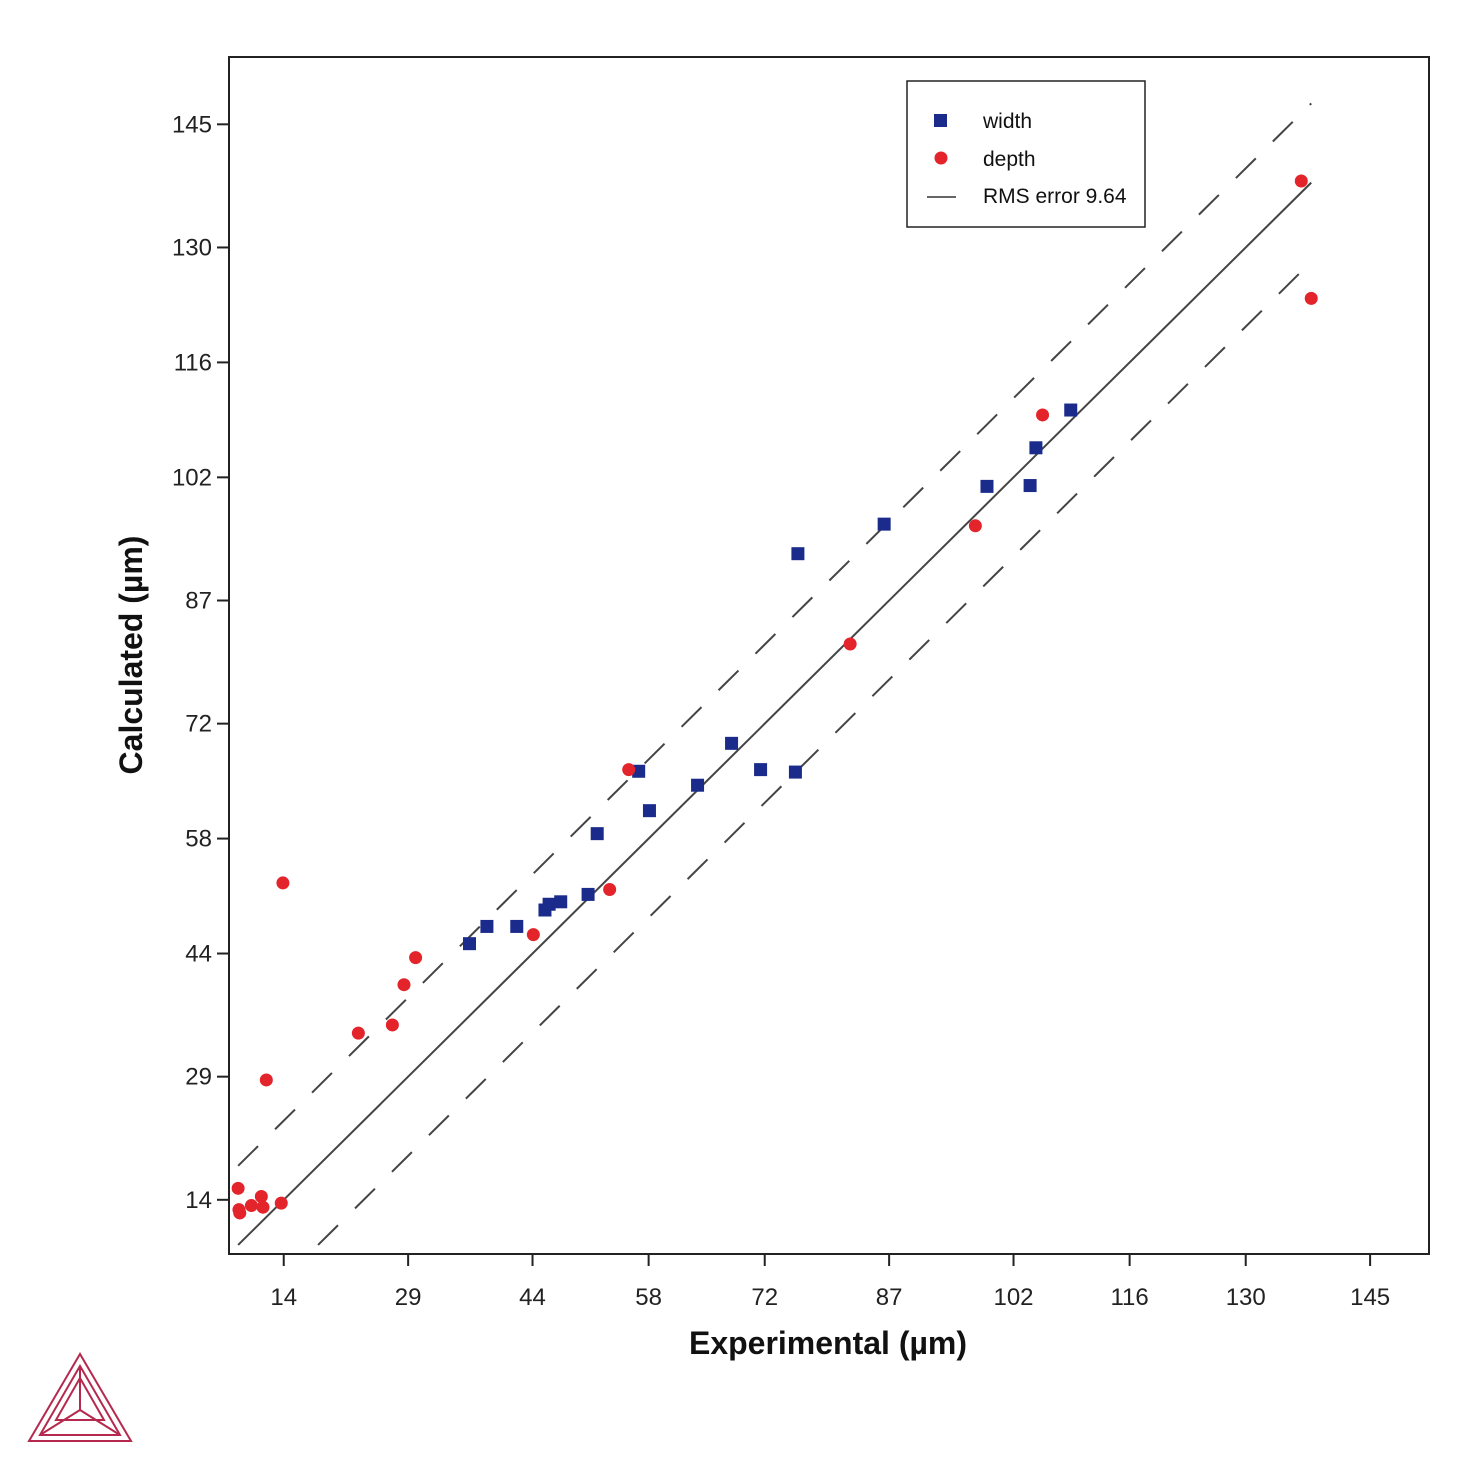 This screenshot has width=1480, height=1472. I want to click on x-tick-label: 14, so click(283, 1297).